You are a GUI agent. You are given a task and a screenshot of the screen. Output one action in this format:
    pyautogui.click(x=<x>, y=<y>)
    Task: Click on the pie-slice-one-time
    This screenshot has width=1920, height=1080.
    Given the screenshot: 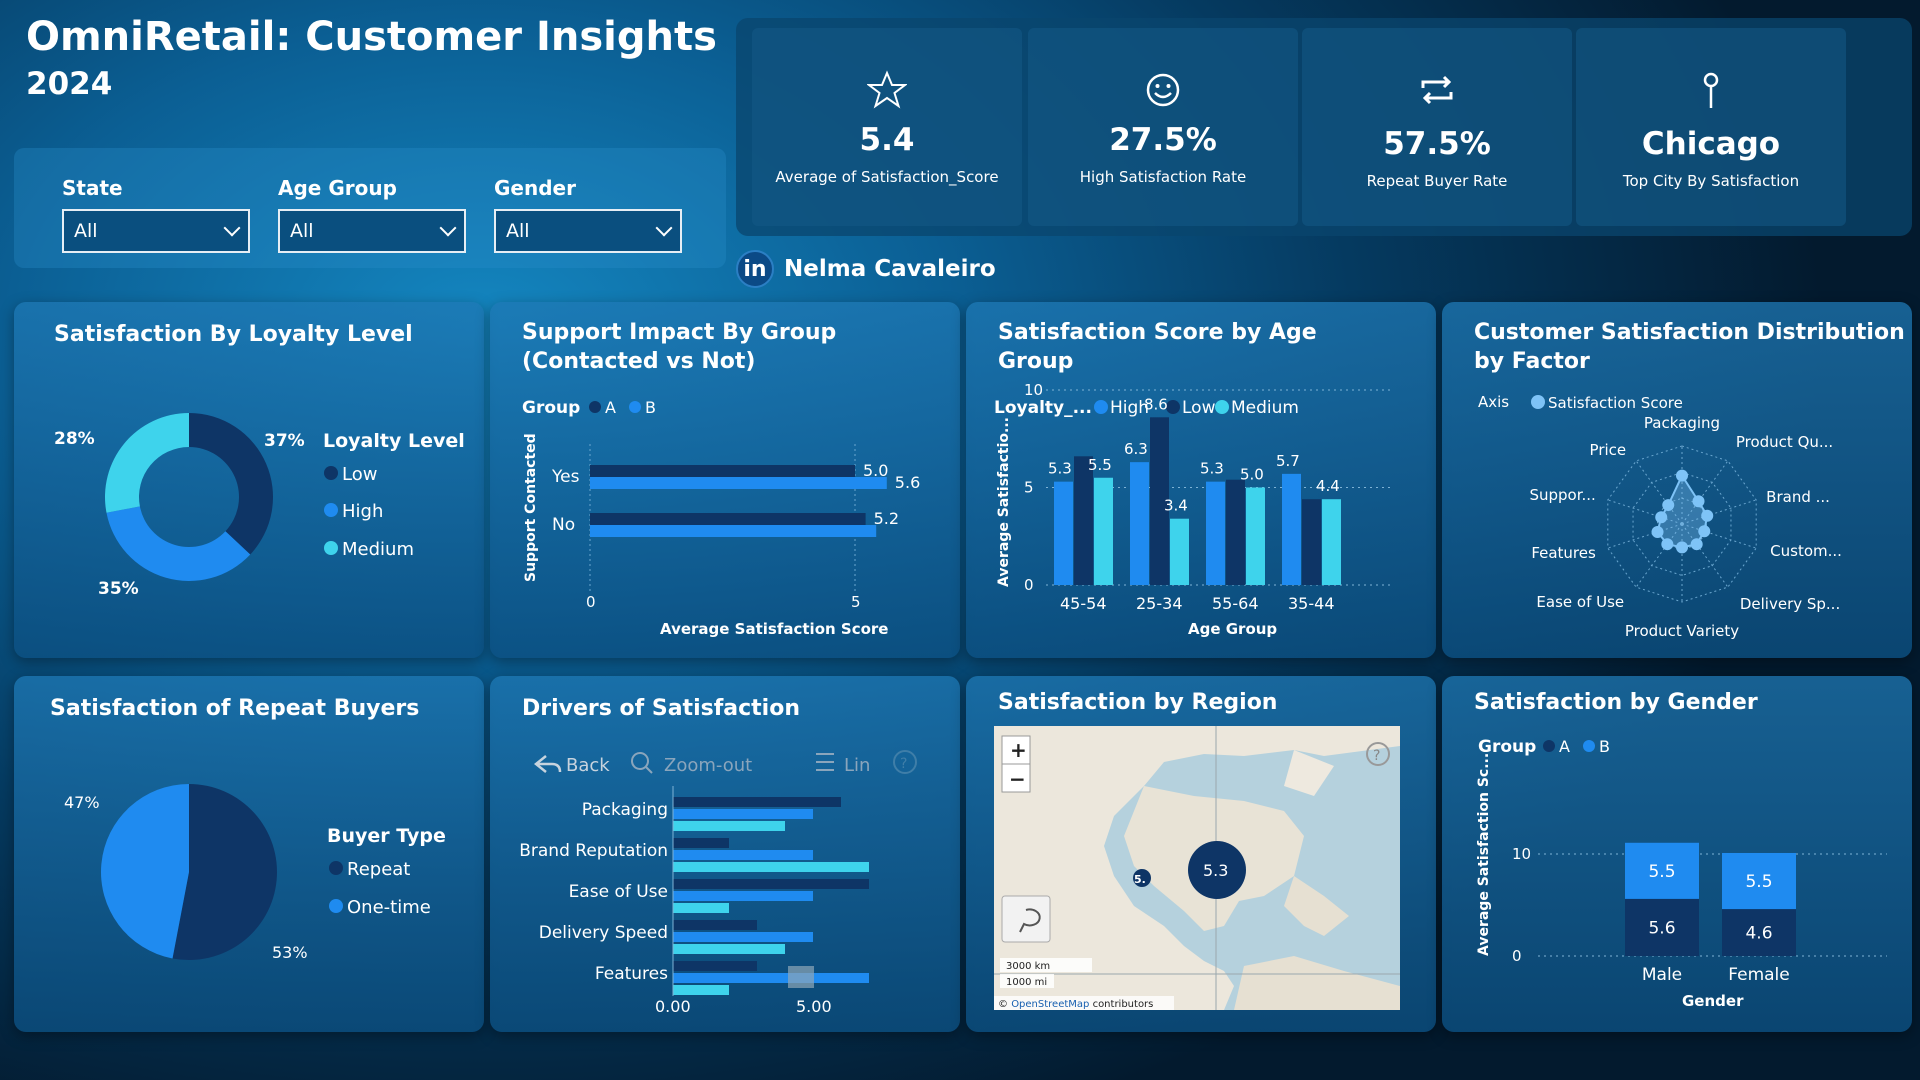 What is the action you would take?
    pyautogui.click(x=144, y=871)
    